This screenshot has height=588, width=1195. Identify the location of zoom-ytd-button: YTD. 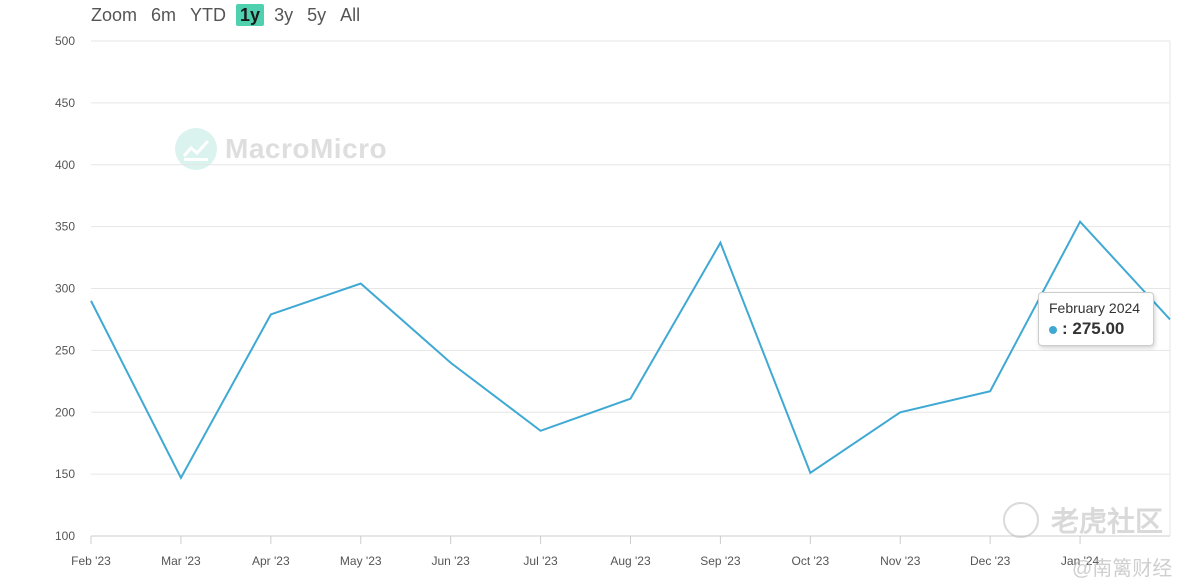
(208, 15).